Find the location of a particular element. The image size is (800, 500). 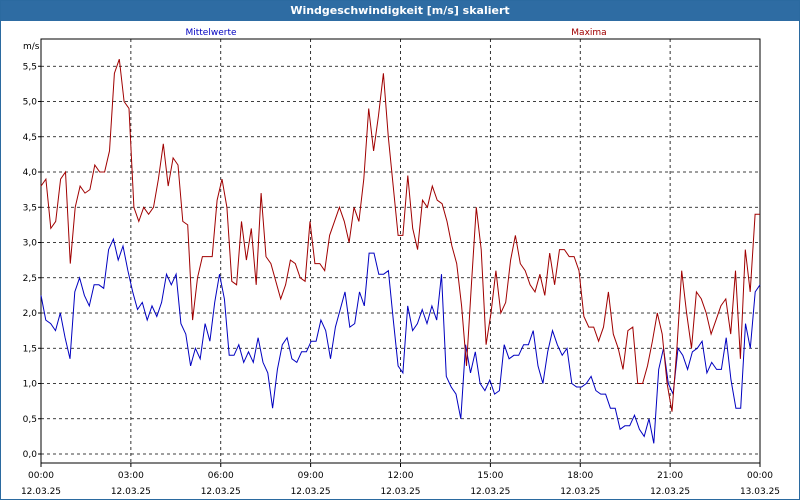

x-tick-time: 03:00 is located at coordinates (131, 476).